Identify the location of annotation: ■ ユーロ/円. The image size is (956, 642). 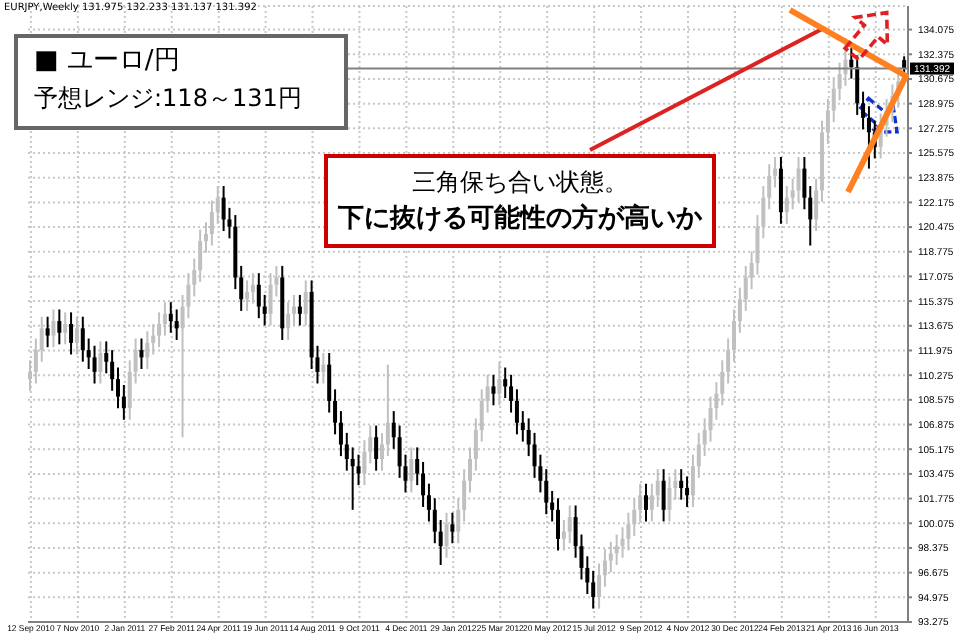
(108, 62).